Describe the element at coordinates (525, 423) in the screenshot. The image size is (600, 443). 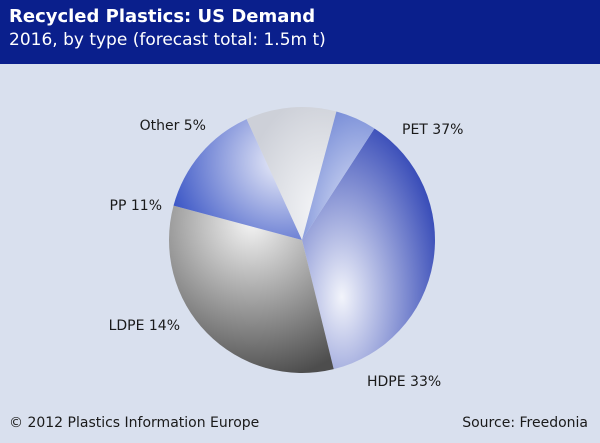
I see `source-text: Source: Freedonia` at that location.